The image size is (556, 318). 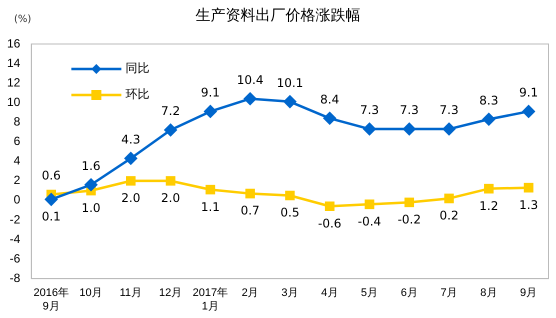 What do you see at coordinates (250, 293) in the screenshot?
I see `x-tick-label: 2月` at bounding box center [250, 293].